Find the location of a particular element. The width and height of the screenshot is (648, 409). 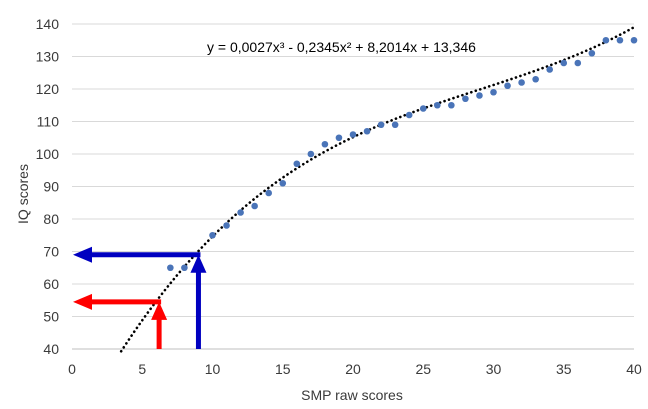

x-axis-title: SMP raw scores is located at coordinates (352, 395).